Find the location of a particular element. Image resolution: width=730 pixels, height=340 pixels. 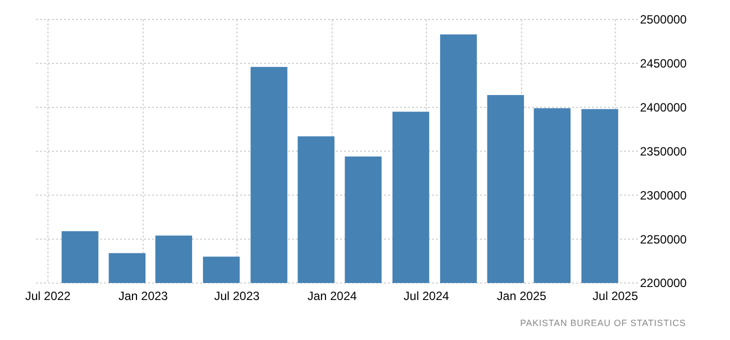

x-tick-label: Jul 2023 is located at coordinates (237, 296).